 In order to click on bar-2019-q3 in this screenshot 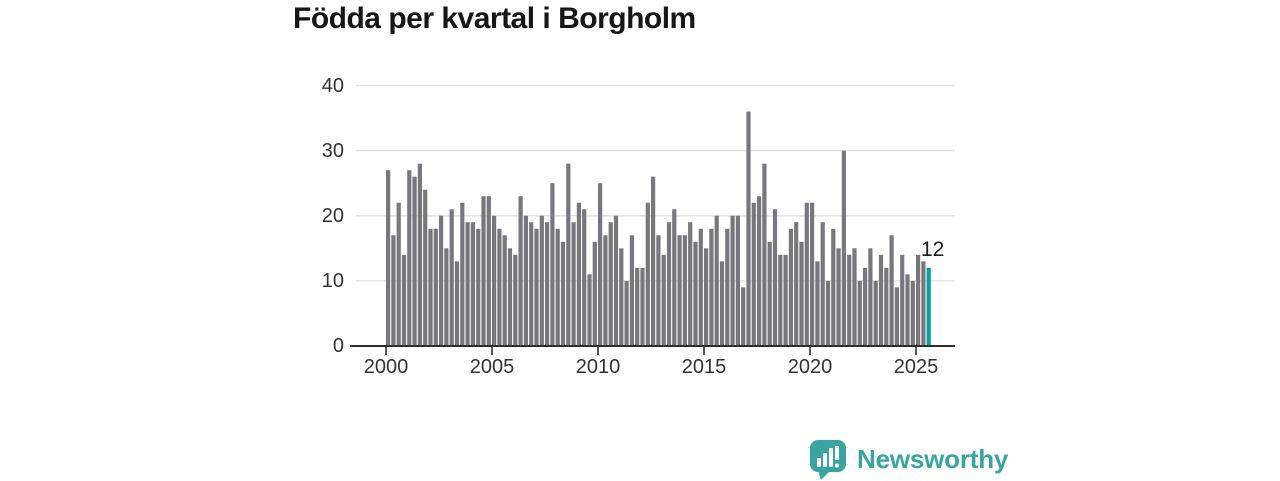, I will do `click(801, 293)`.